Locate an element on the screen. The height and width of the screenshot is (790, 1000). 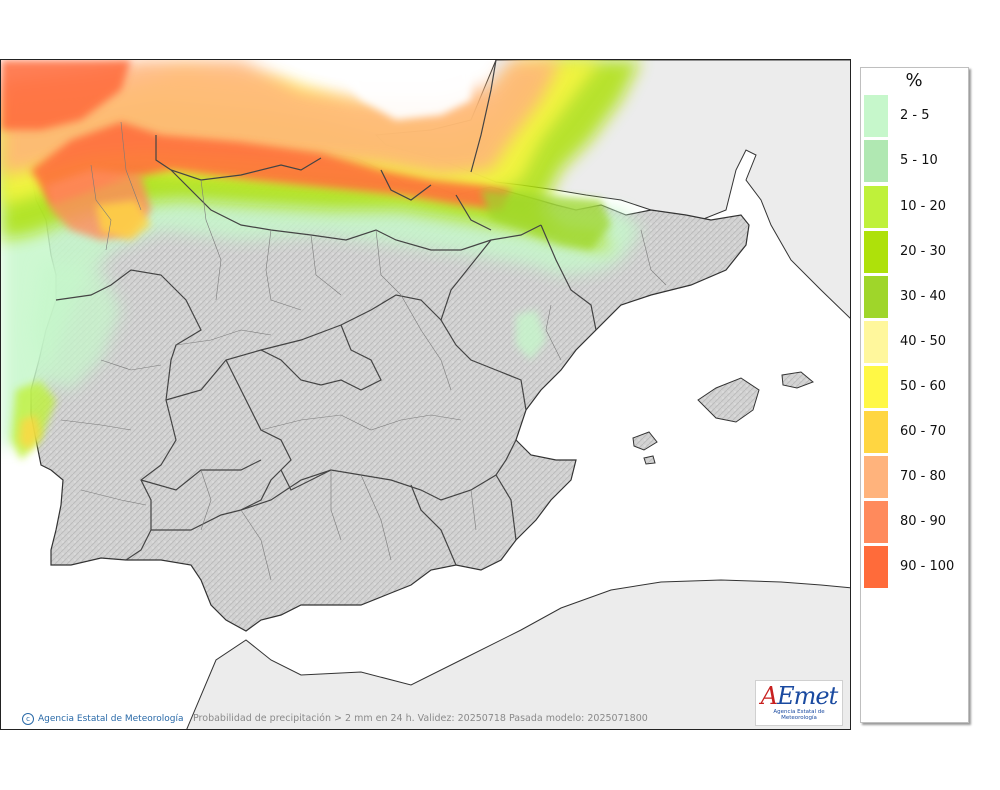
legend-item: 90 - 100 is located at coordinates (916, 567).